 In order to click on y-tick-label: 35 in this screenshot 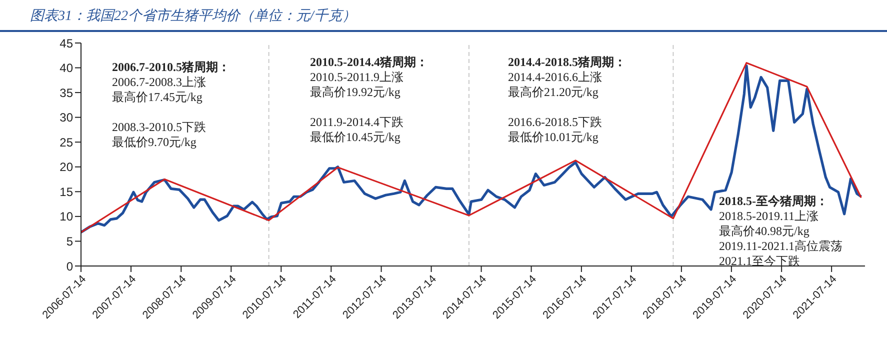, I will do `click(67, 93)`.